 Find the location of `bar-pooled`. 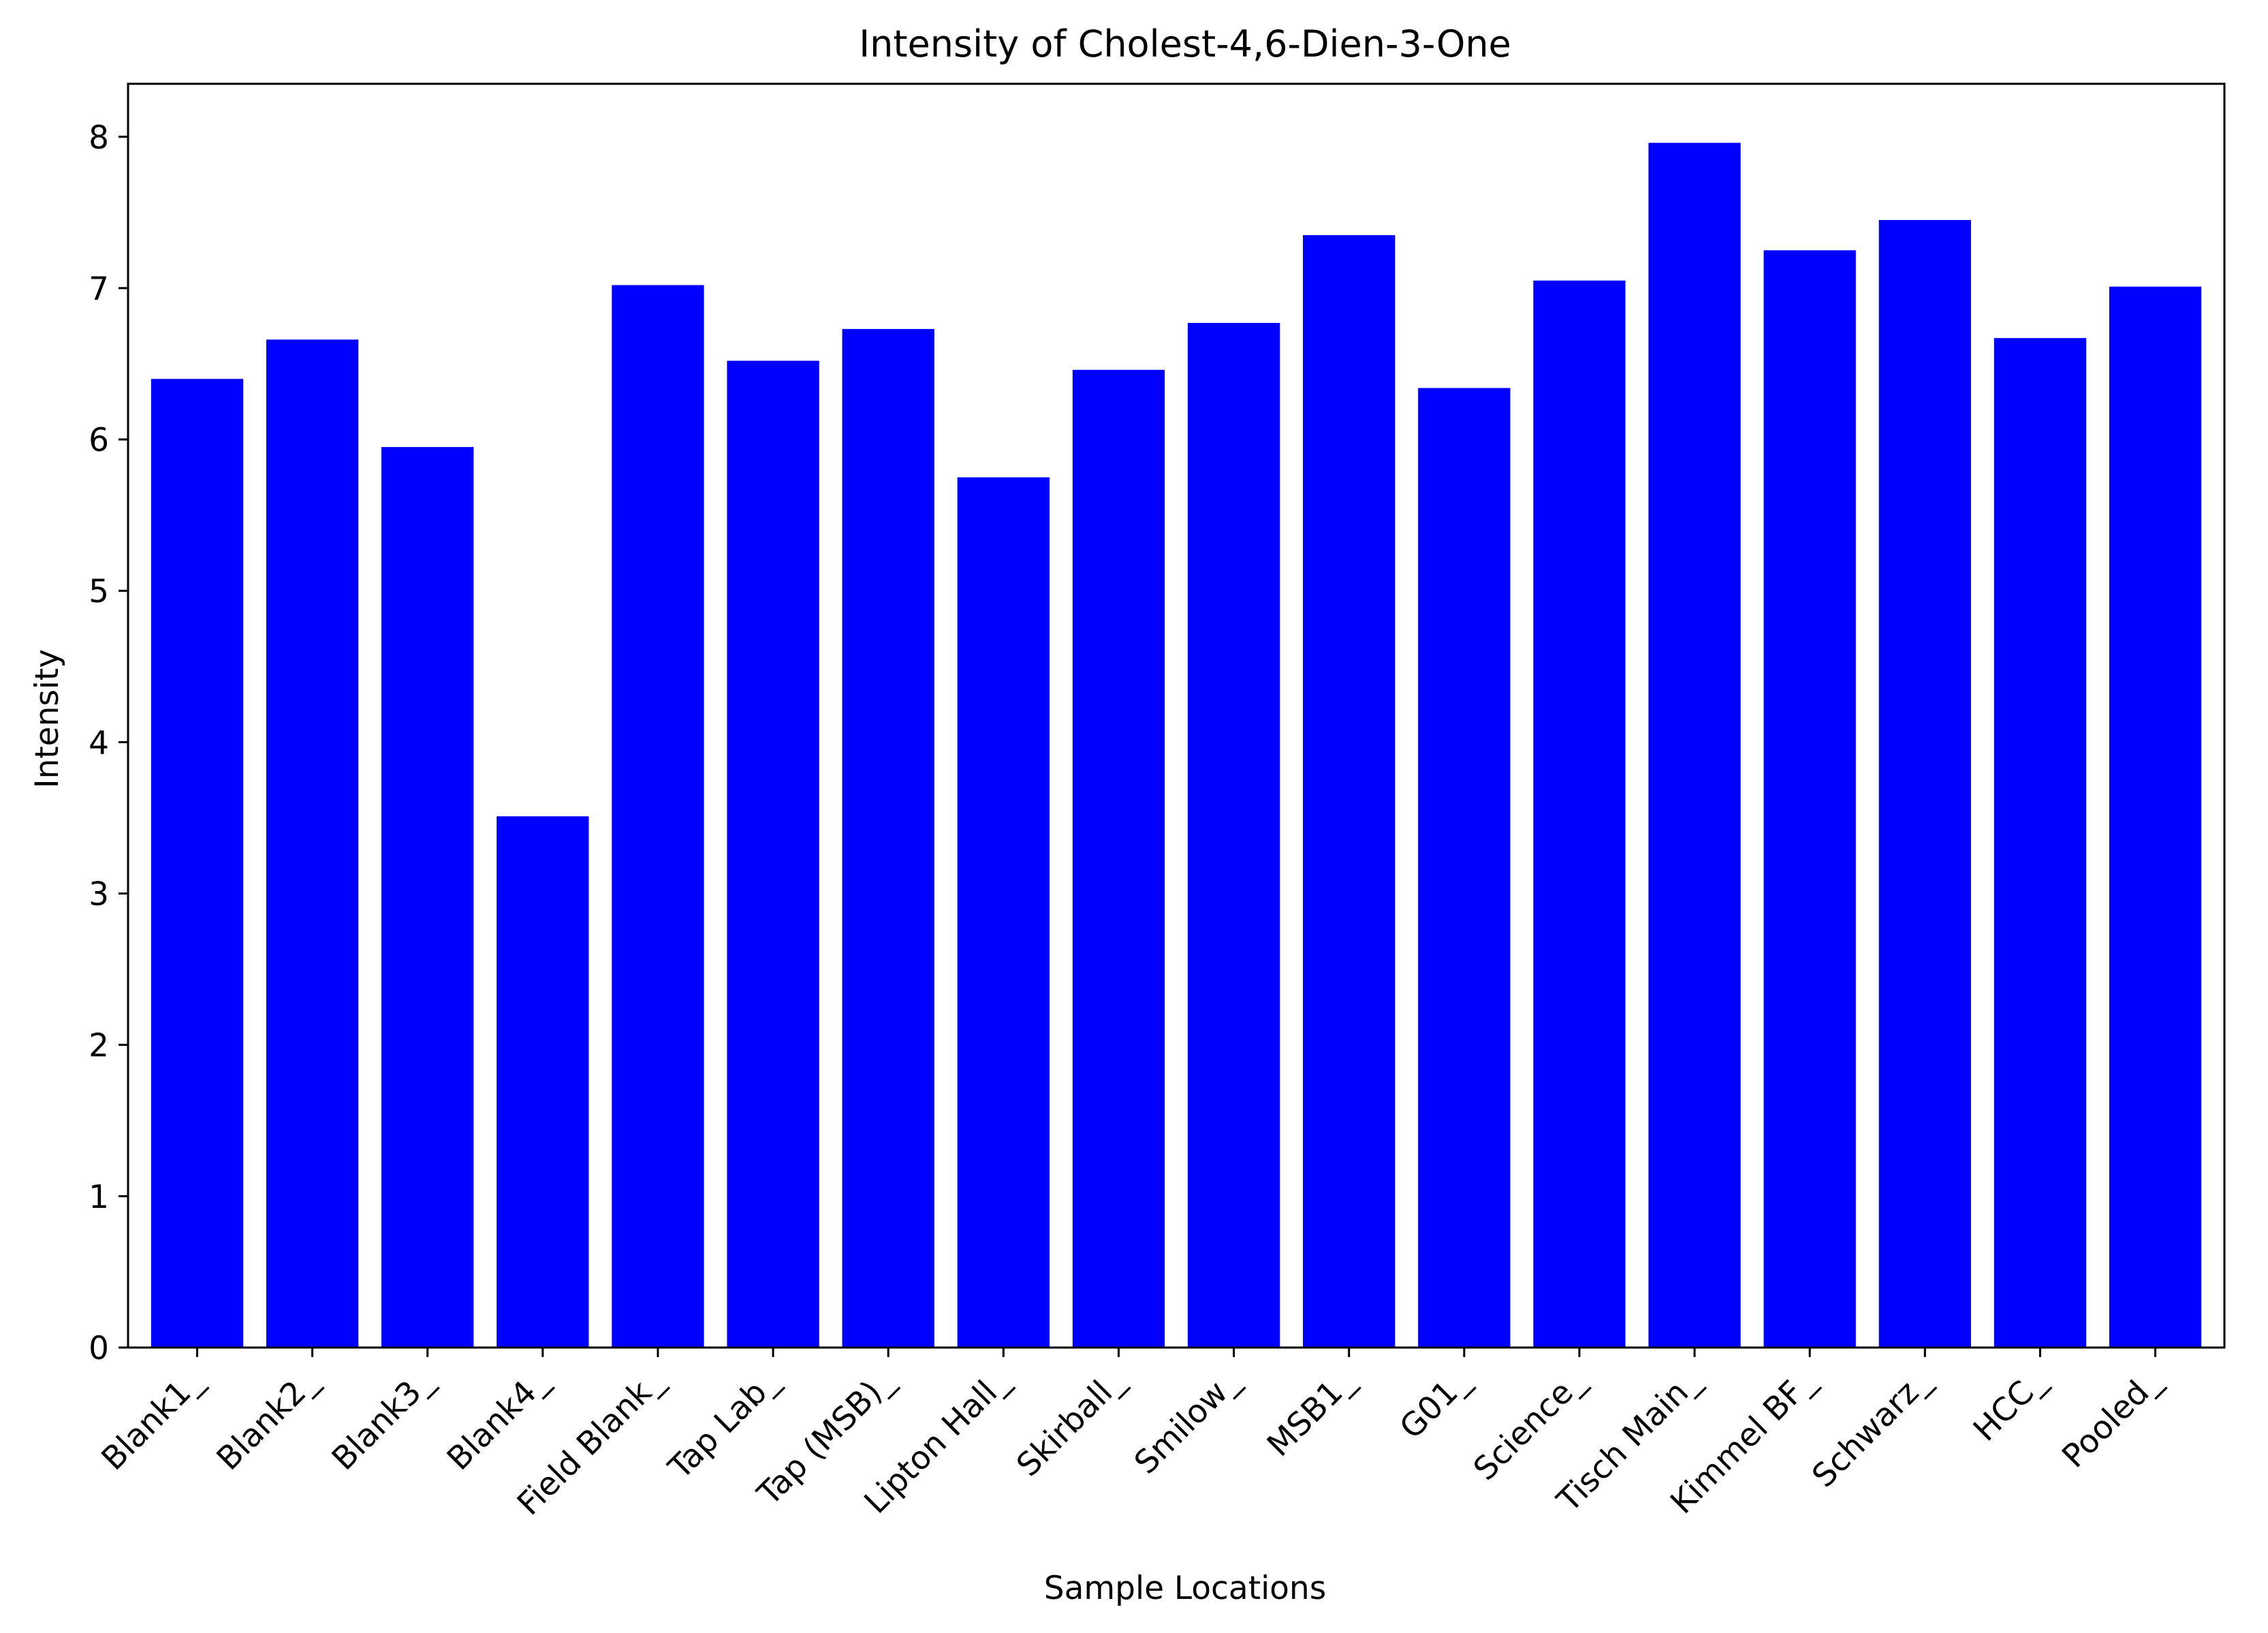

bar-pooled is located at coordinates (2155, 817).